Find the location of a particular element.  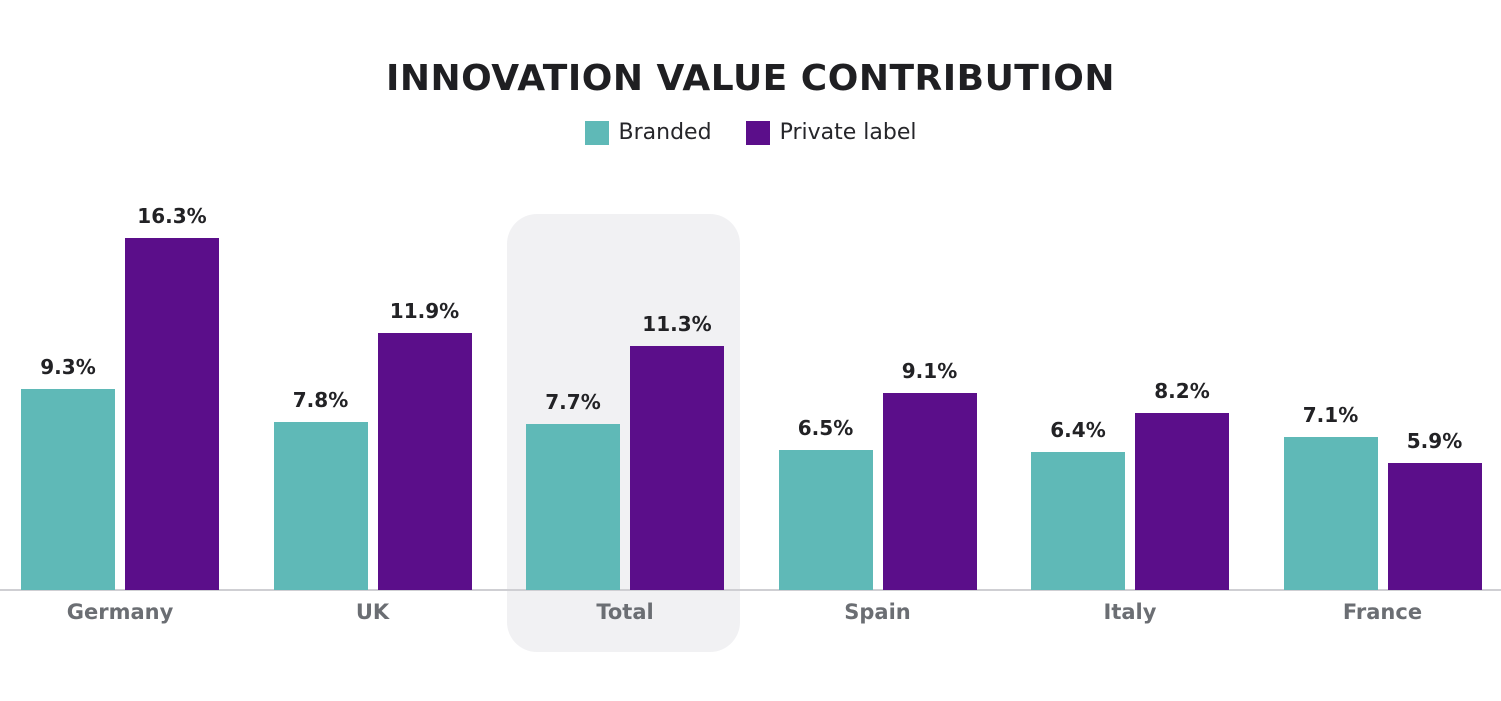

bar-italy-private-label is located at coordinates (1182, 501).